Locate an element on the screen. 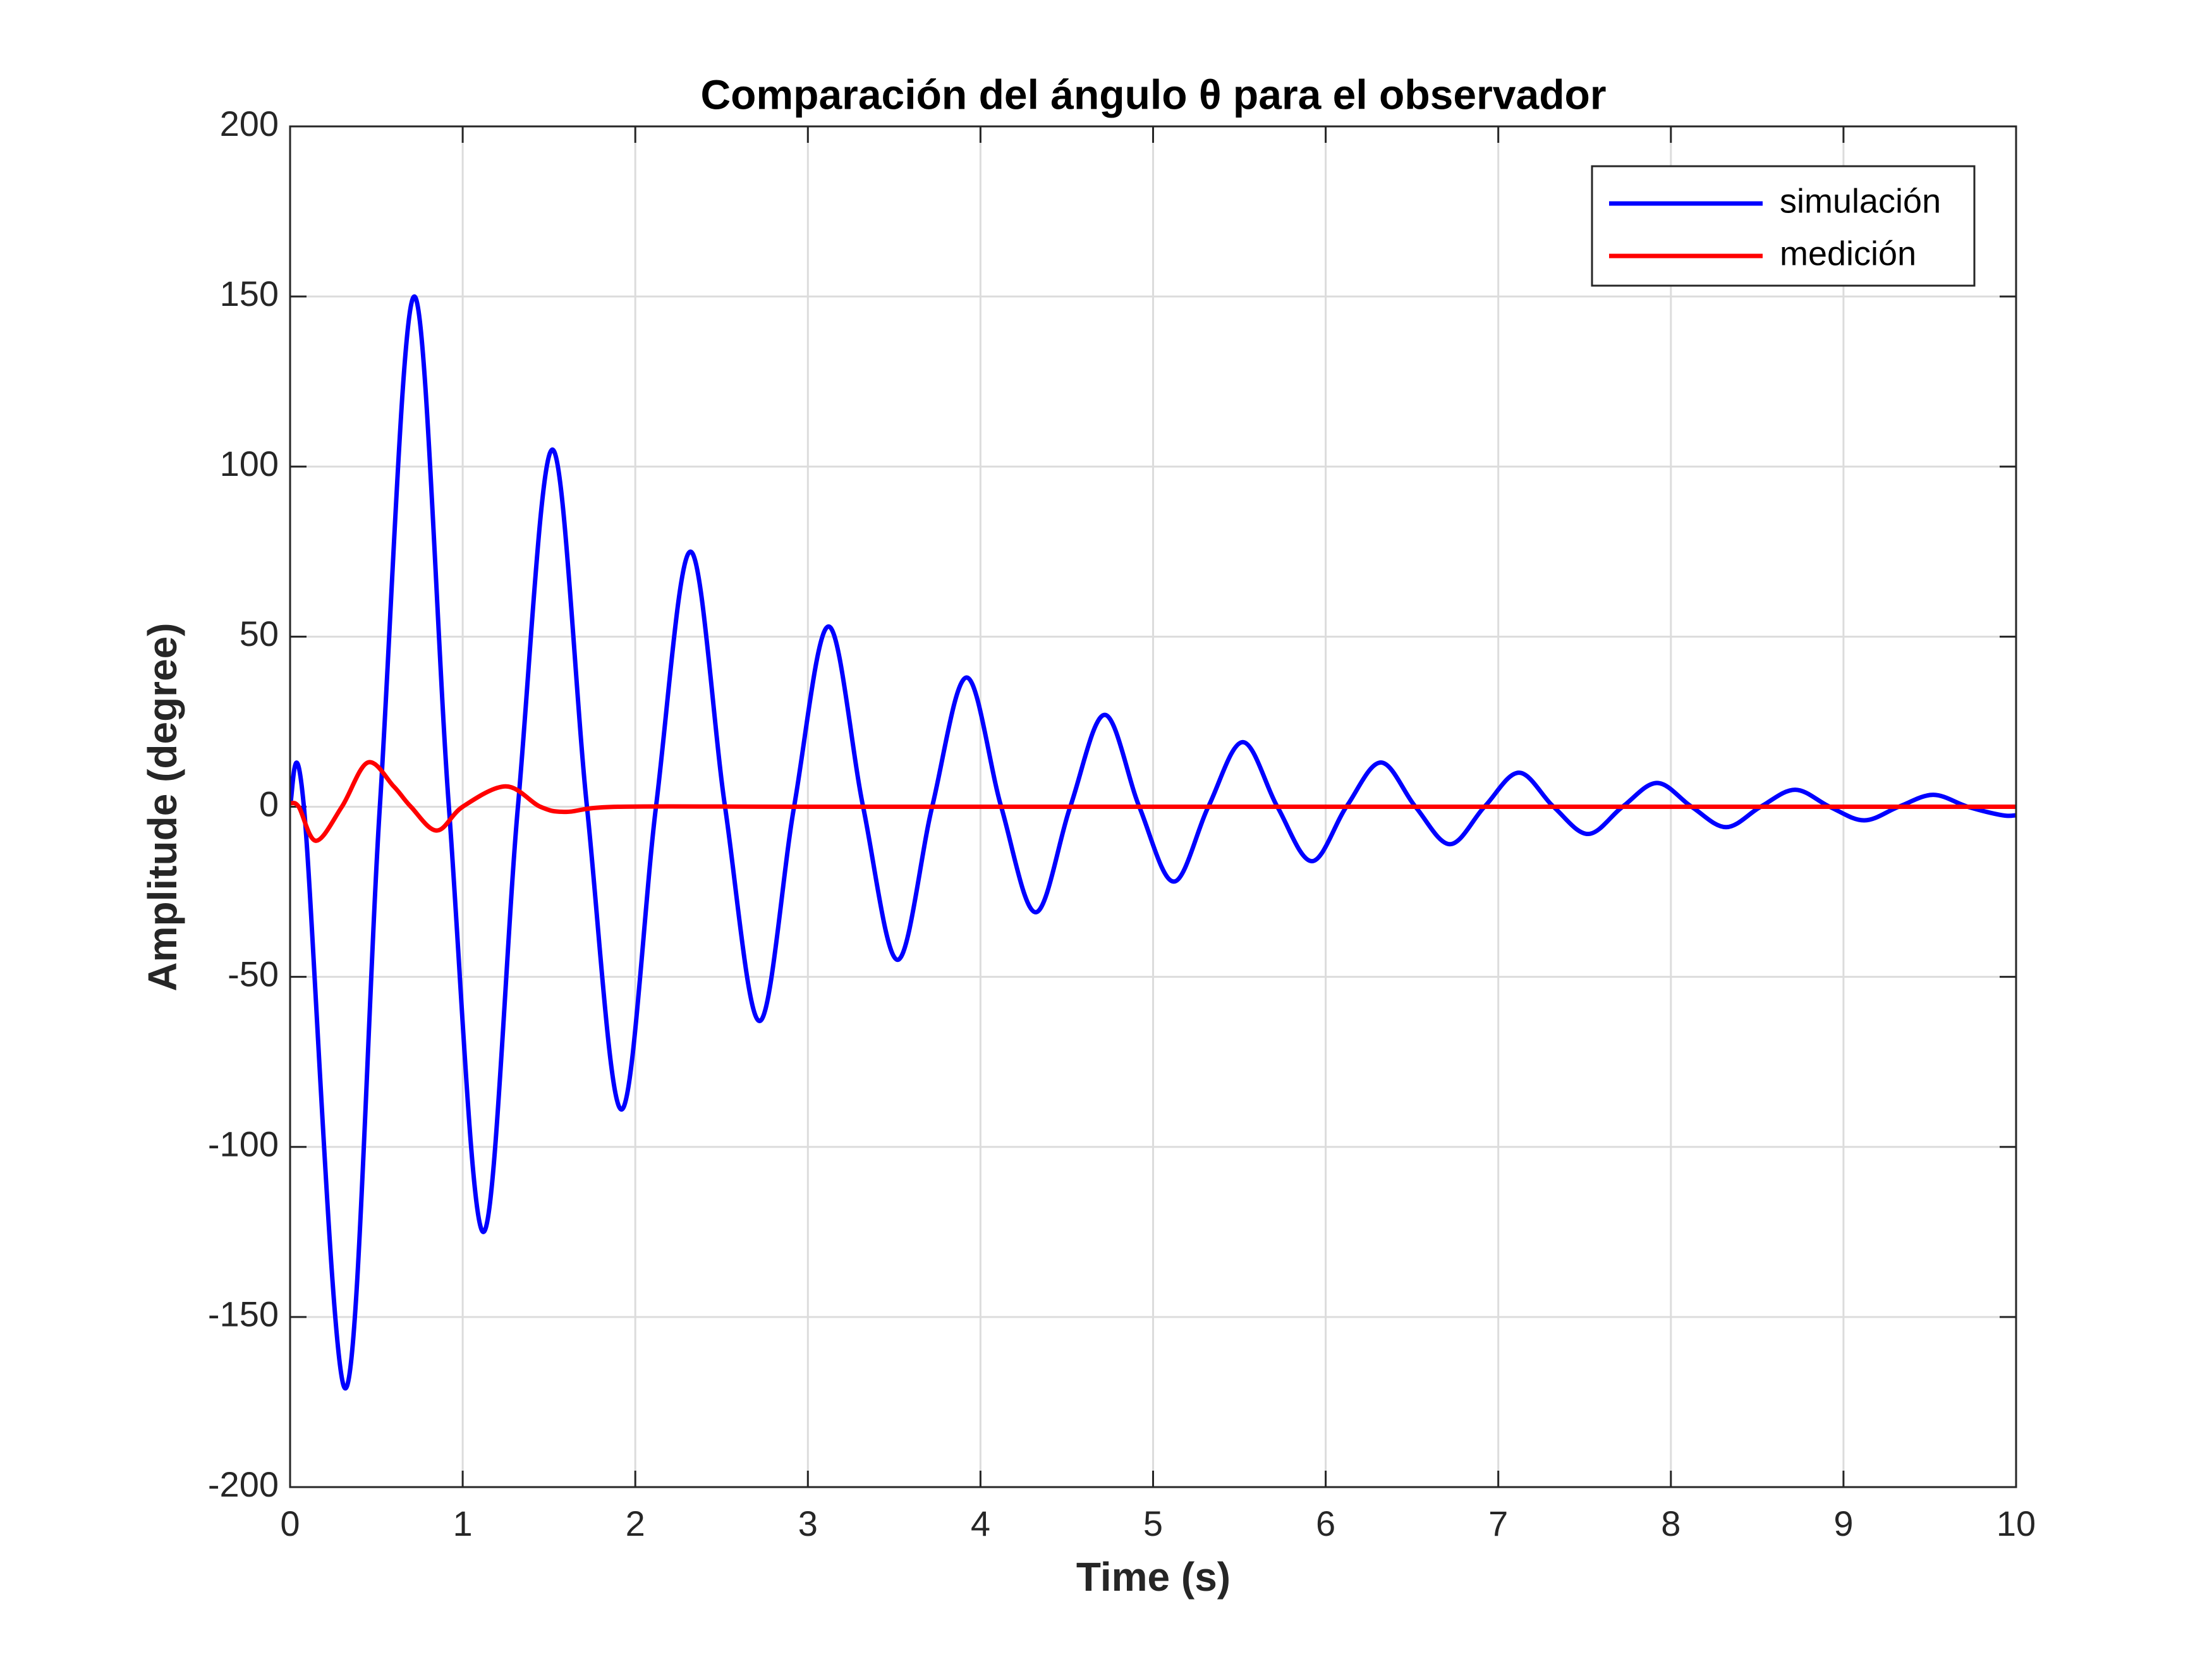  x-tick-label: 6 is located at coordinates (1325, 1523).